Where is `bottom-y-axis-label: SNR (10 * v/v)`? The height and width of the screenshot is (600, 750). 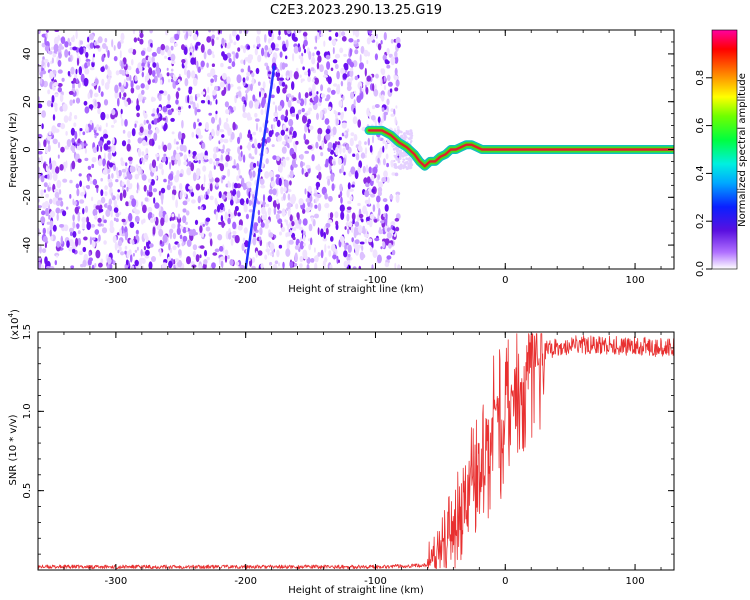 bottom-y-axis-label: SNR (10 * v/v) is located at coordinates (13, 449).